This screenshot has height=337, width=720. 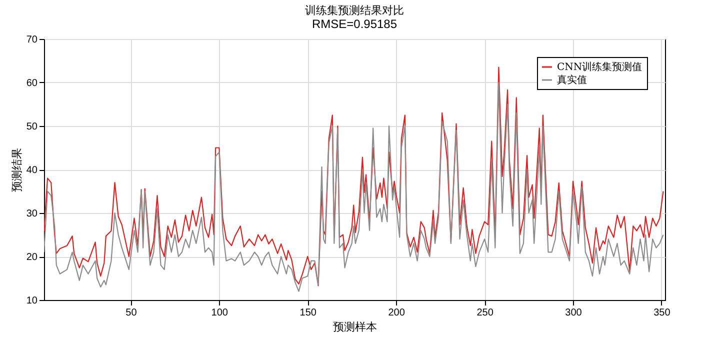 I want to click on x-tick-label: 50, so click(x=132, y=313).